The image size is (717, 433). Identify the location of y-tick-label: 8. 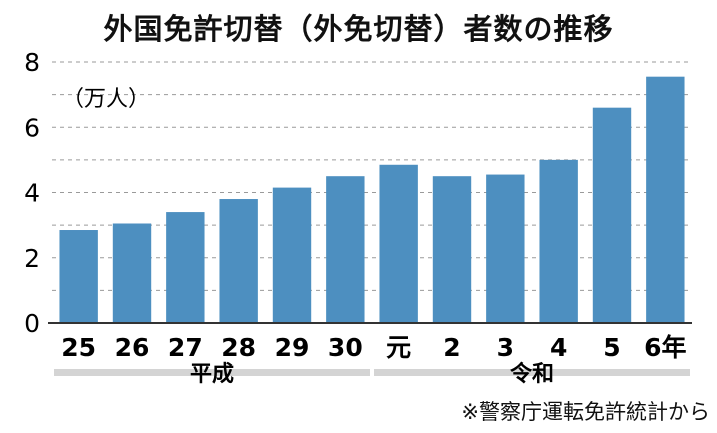
(32, 62).